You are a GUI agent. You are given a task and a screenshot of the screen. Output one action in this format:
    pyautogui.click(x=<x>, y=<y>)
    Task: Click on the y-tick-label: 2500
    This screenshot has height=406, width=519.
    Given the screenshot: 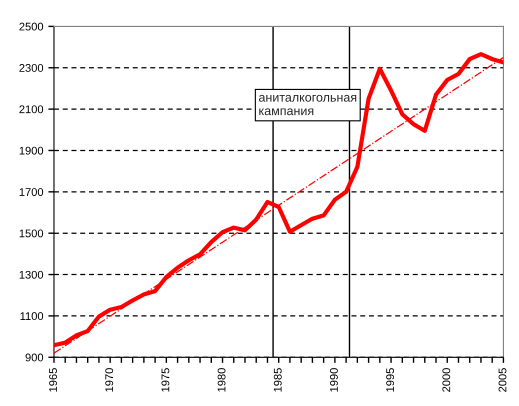 What is the action you would take?
    pyautogui.click(x=31, y=26)
    